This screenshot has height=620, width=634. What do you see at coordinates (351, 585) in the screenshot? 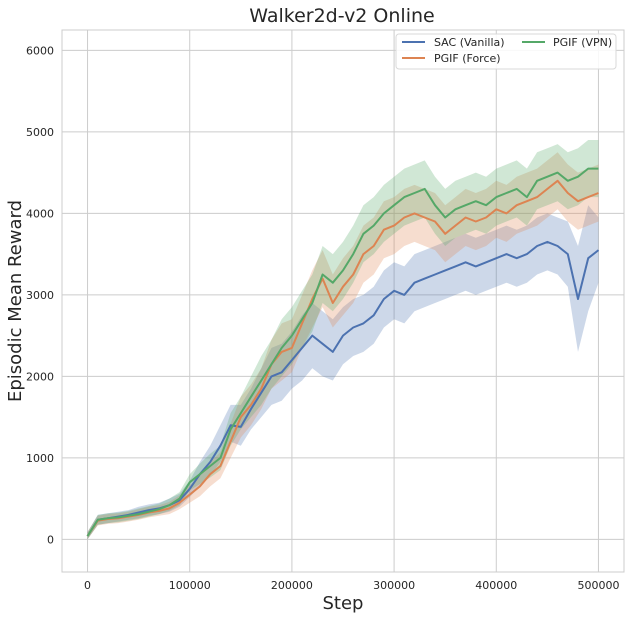
I see `x-tick-labels: 0 100000 200000 300000 400000 500000` at bounding box center [351, 585].